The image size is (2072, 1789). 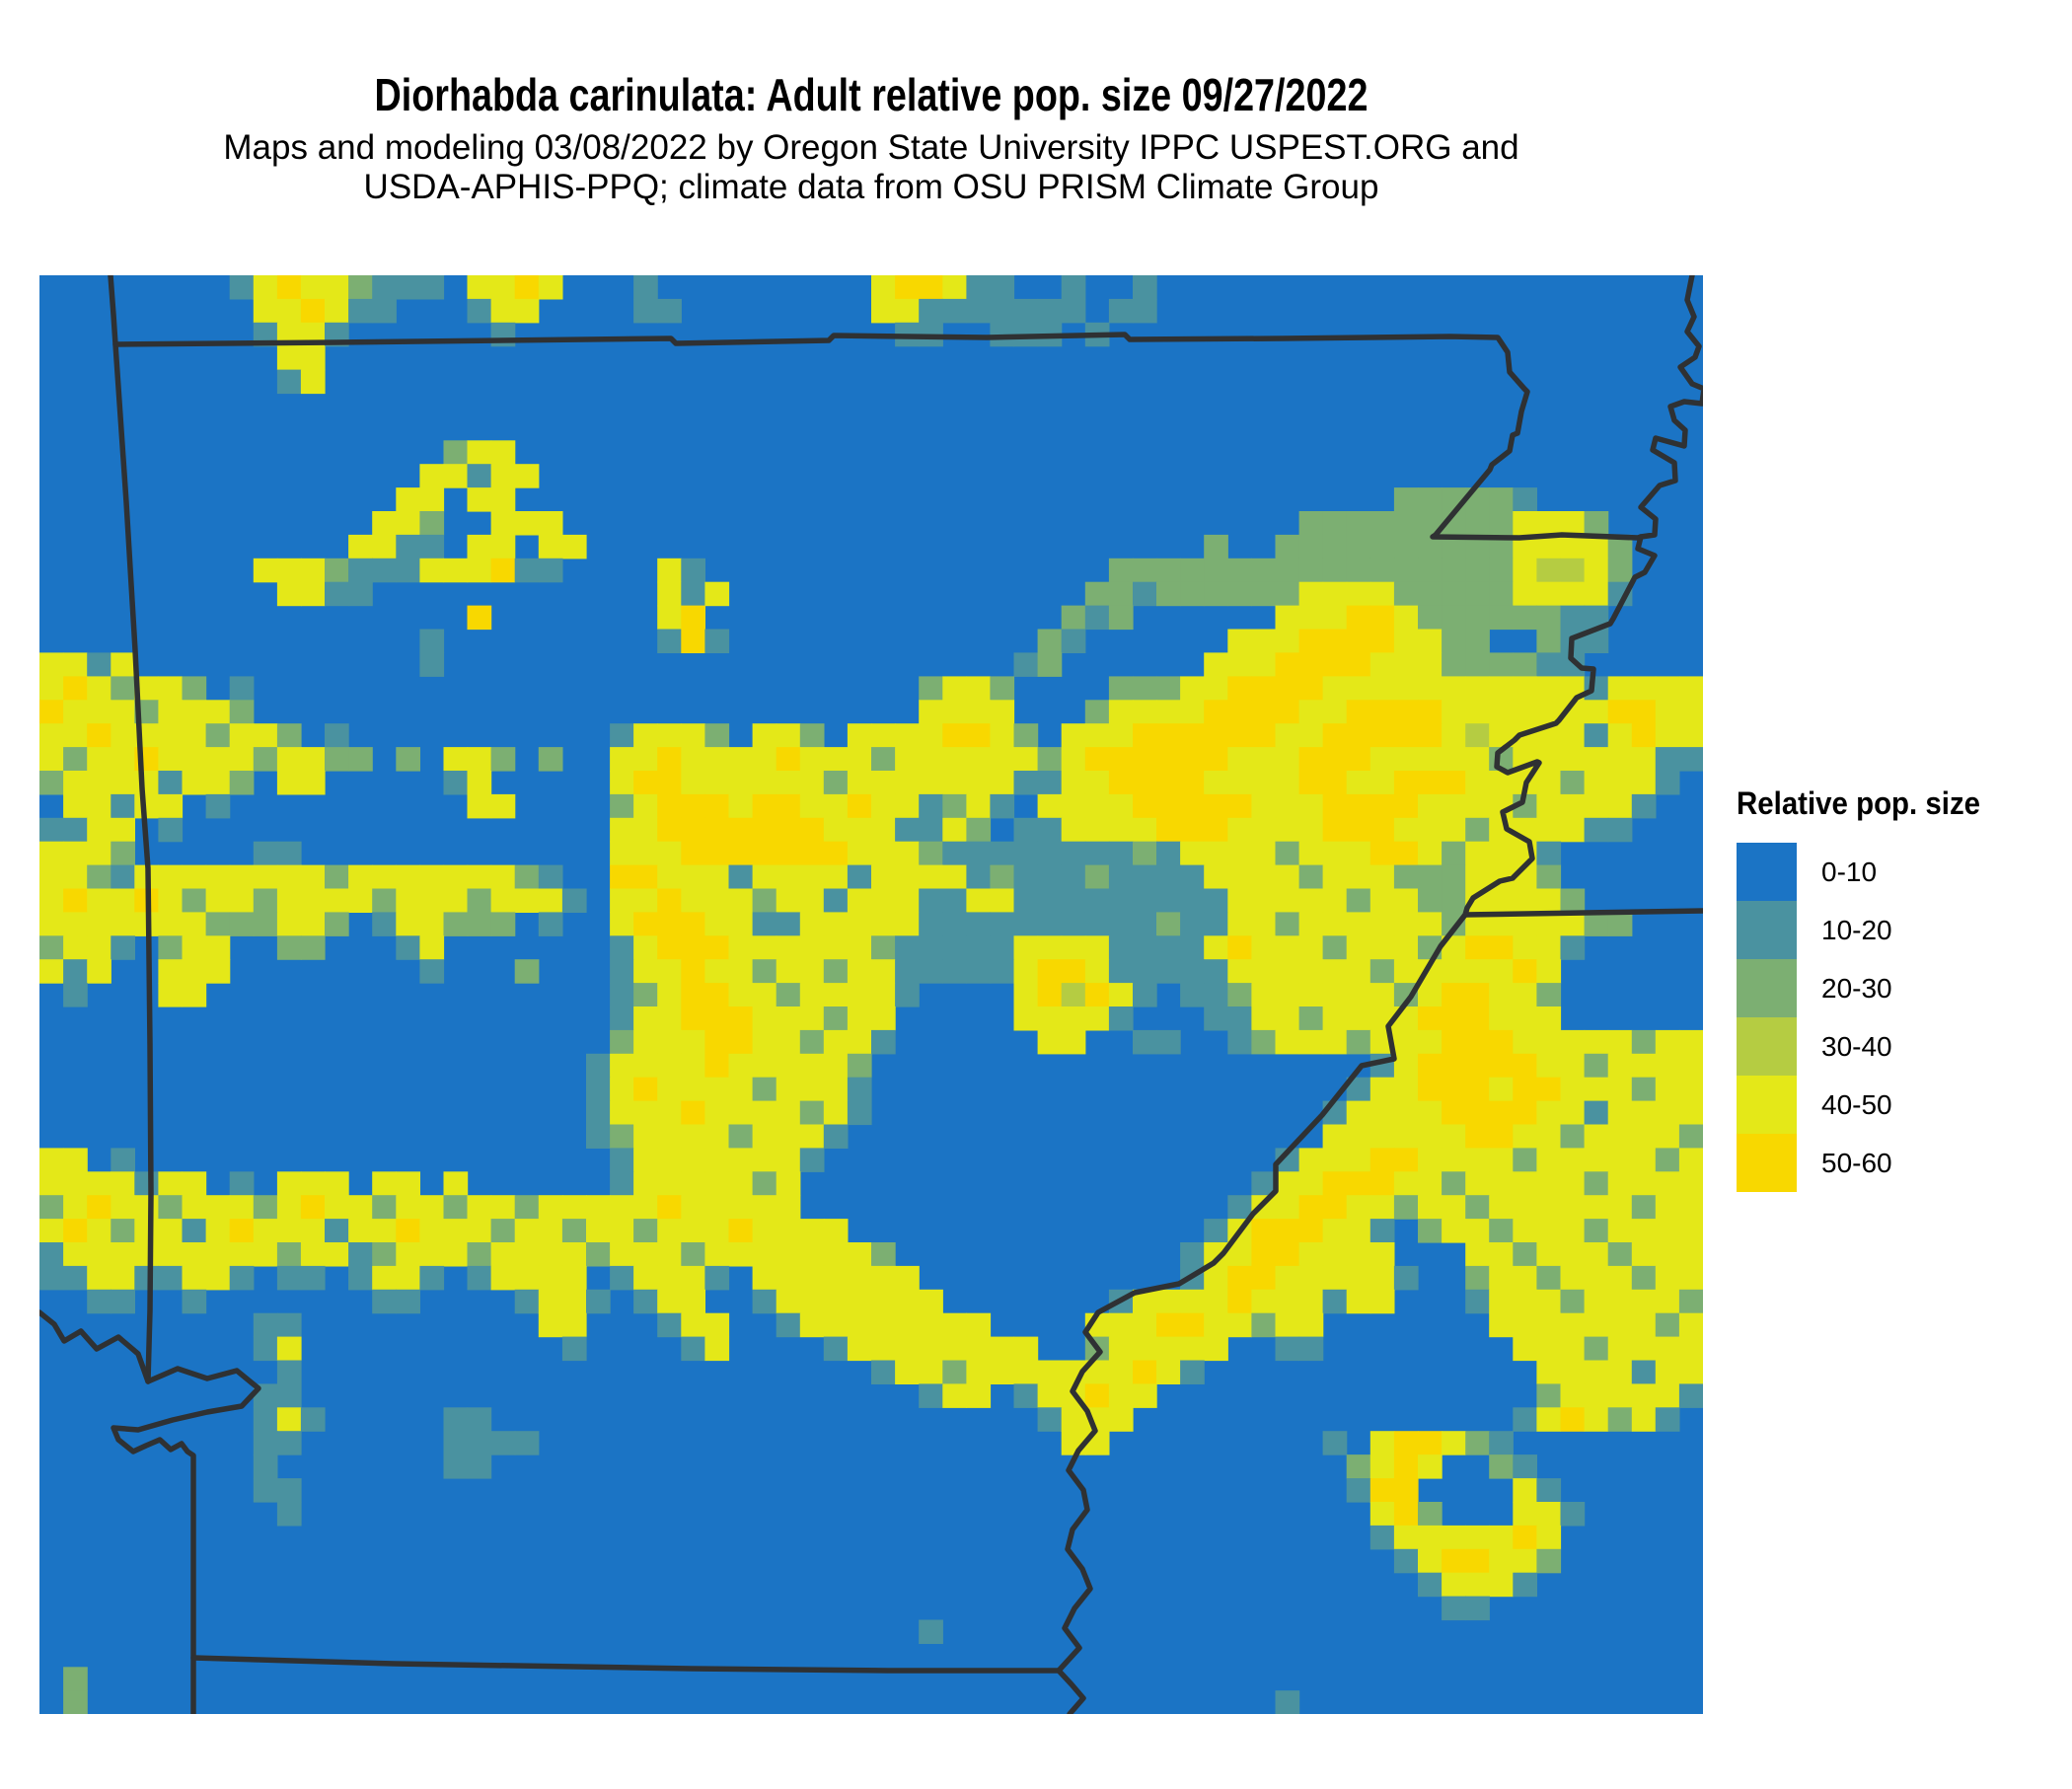 I want to click on legend-row: 30-40, so click(x=1902, y=1046).